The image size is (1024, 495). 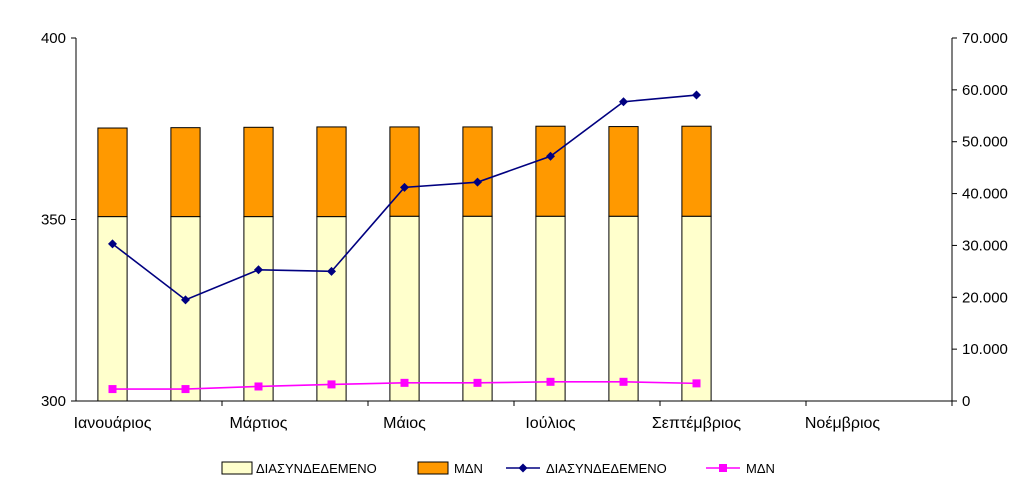 I want to click on x-tick-label: Νοέμβριος, so click(x=843, y=423).